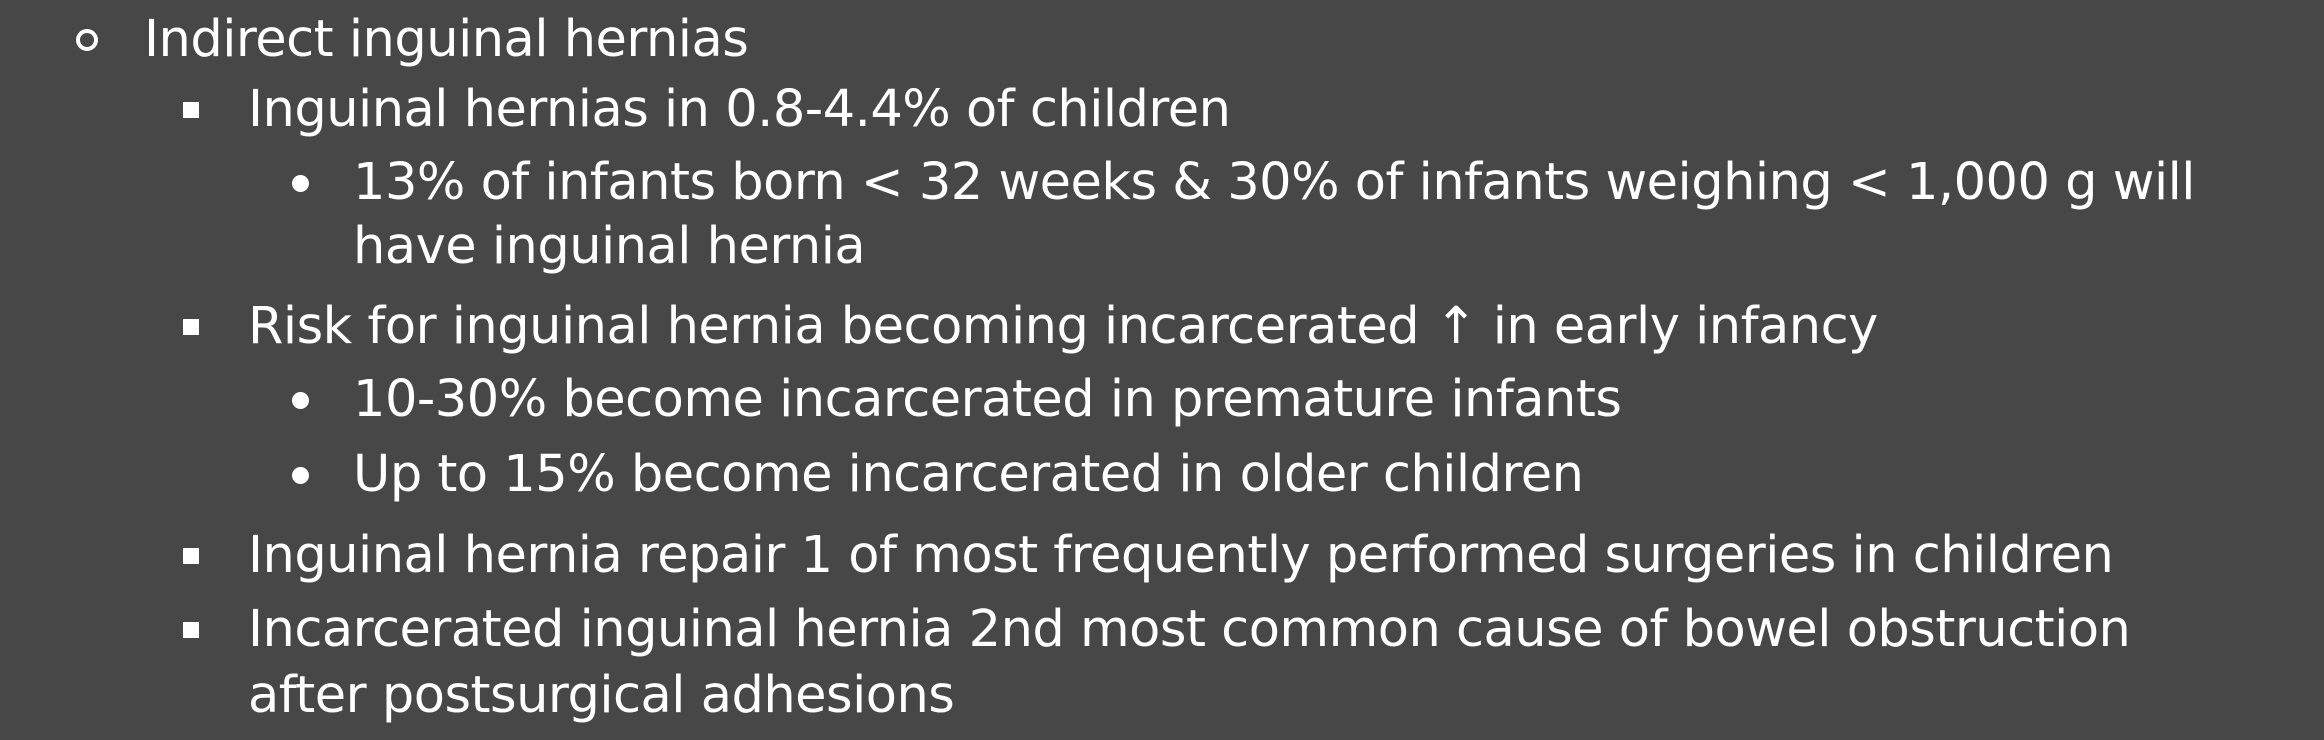  I want to click on heading-indirect-inguinal-hernias: Indirect inguinal hernias, so click(446, 39).